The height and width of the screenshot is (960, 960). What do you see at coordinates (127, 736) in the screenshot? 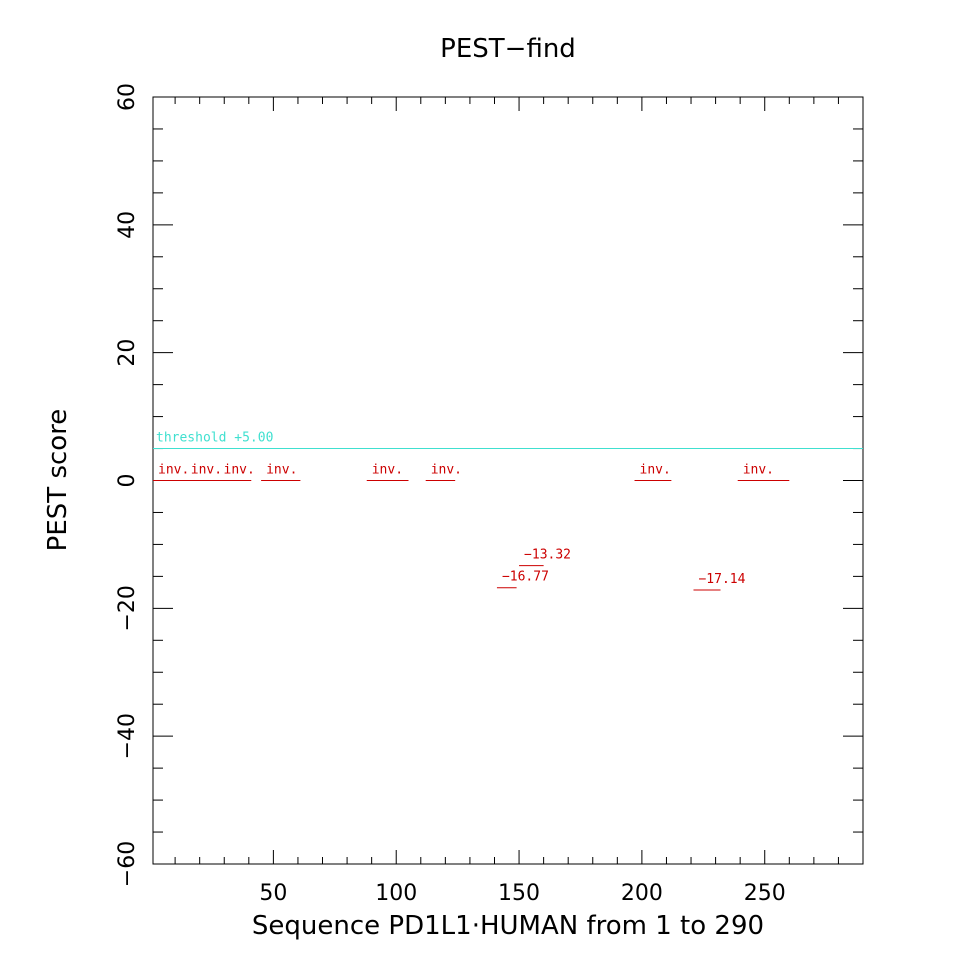
I see `y-tick-label: −40` at bounding box center [127, 736].